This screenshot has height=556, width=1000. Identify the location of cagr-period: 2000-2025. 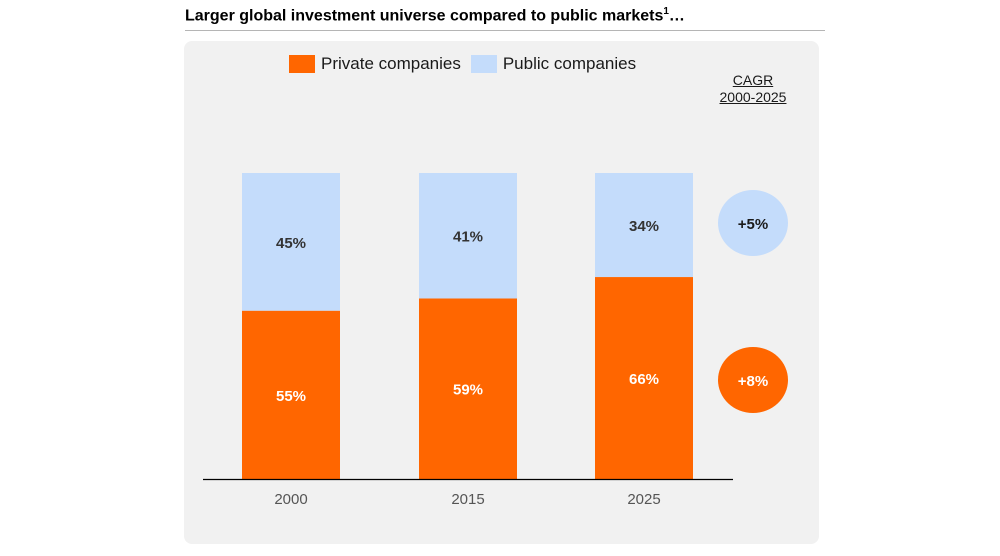
(753, 97).